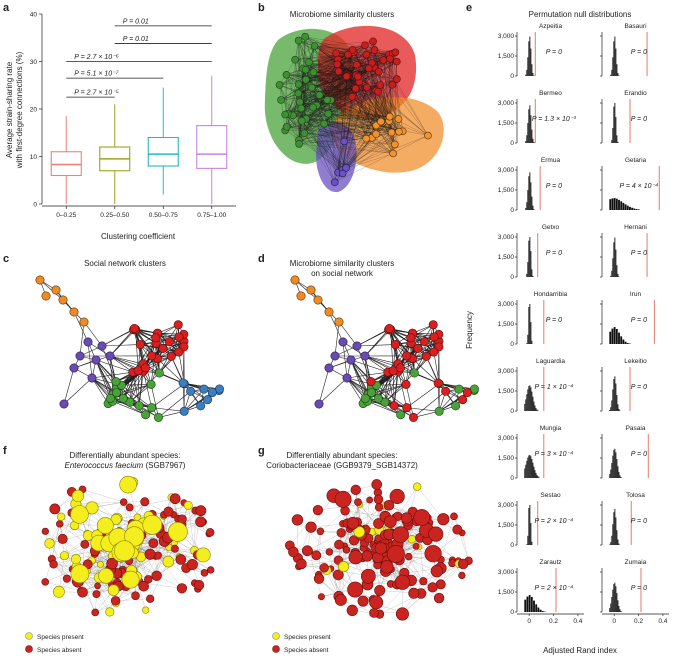  Describe the element at coordinates (636, 294) in the screenshot. I see `histogram-title: Irun` at that location.